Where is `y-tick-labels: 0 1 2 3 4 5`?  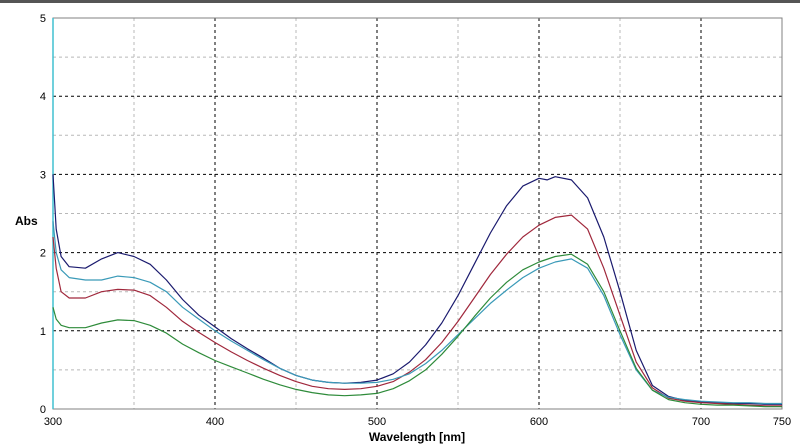
y-tick-labels: 0 1 2 3 4 5 is located at coordinates (43, 214).